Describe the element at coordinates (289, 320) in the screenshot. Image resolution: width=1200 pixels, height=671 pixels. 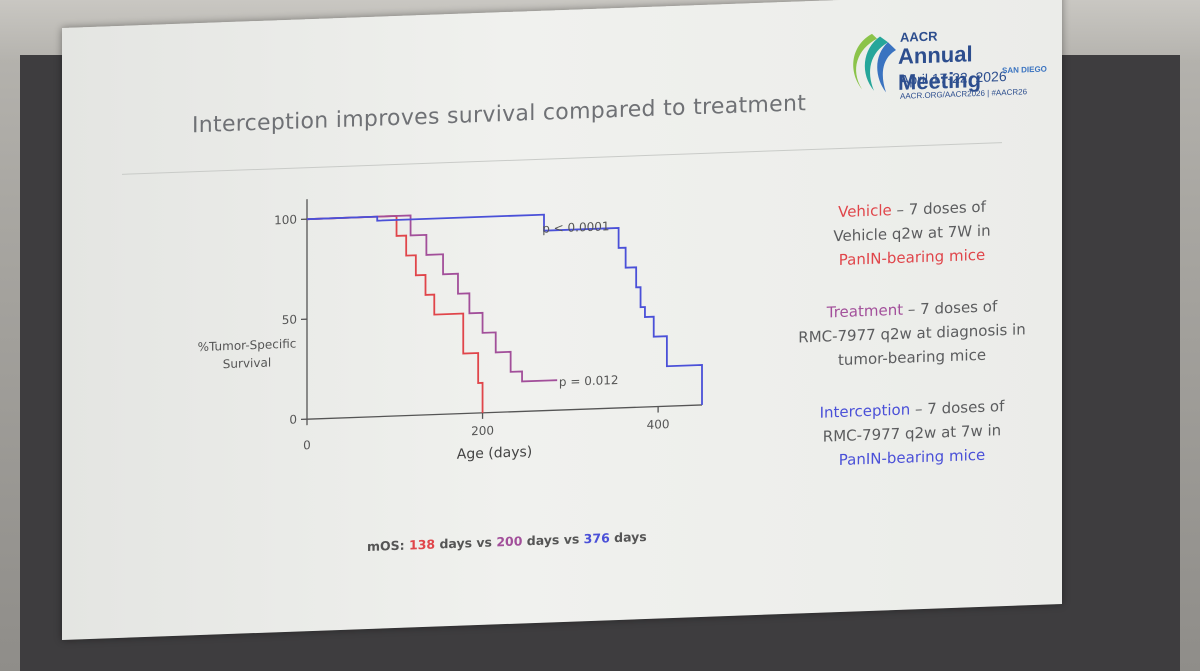
I see `y-tick-label-1: 50` at that location.